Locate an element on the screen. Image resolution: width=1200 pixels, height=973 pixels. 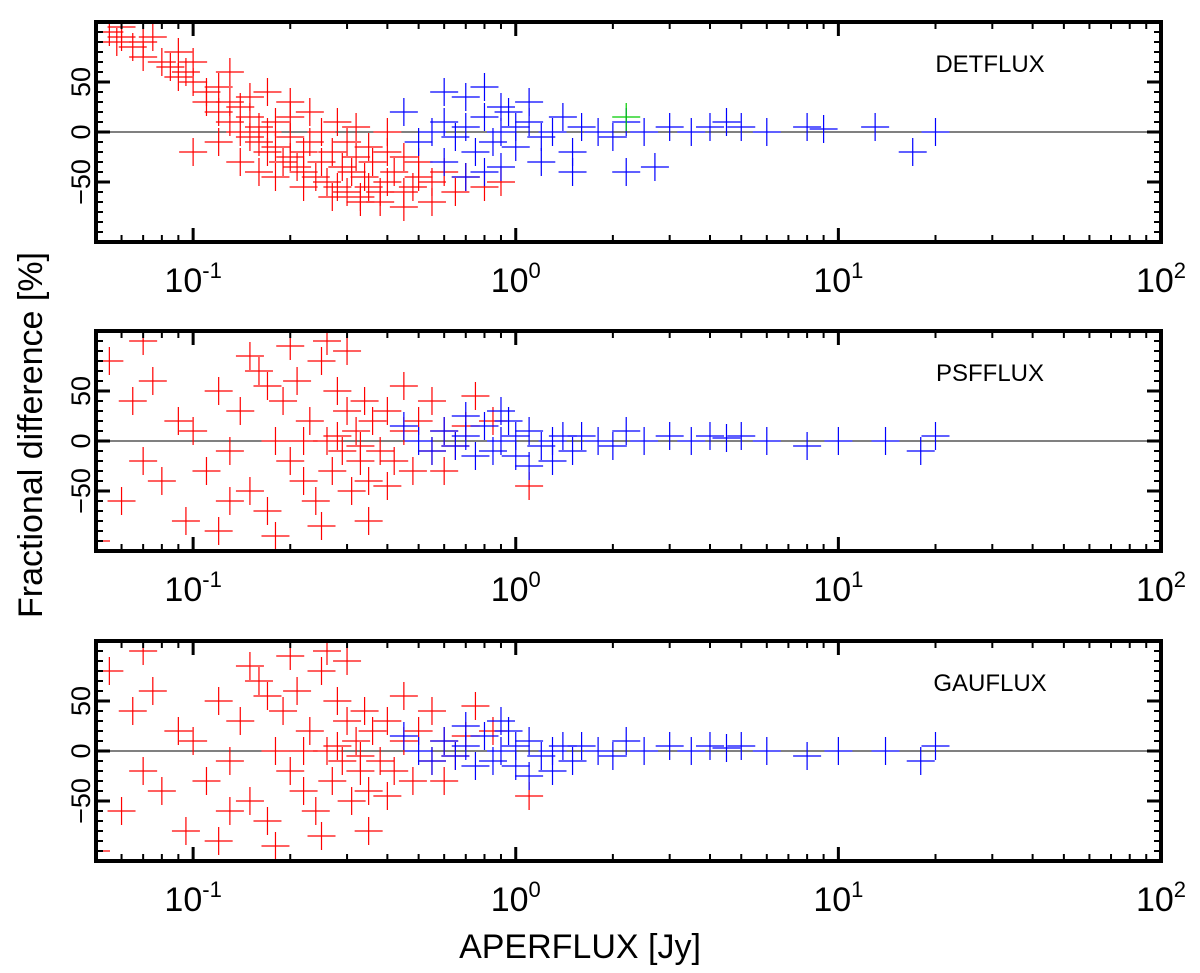
panel-label: GAUFLUX is located at coordinates (989, 683).